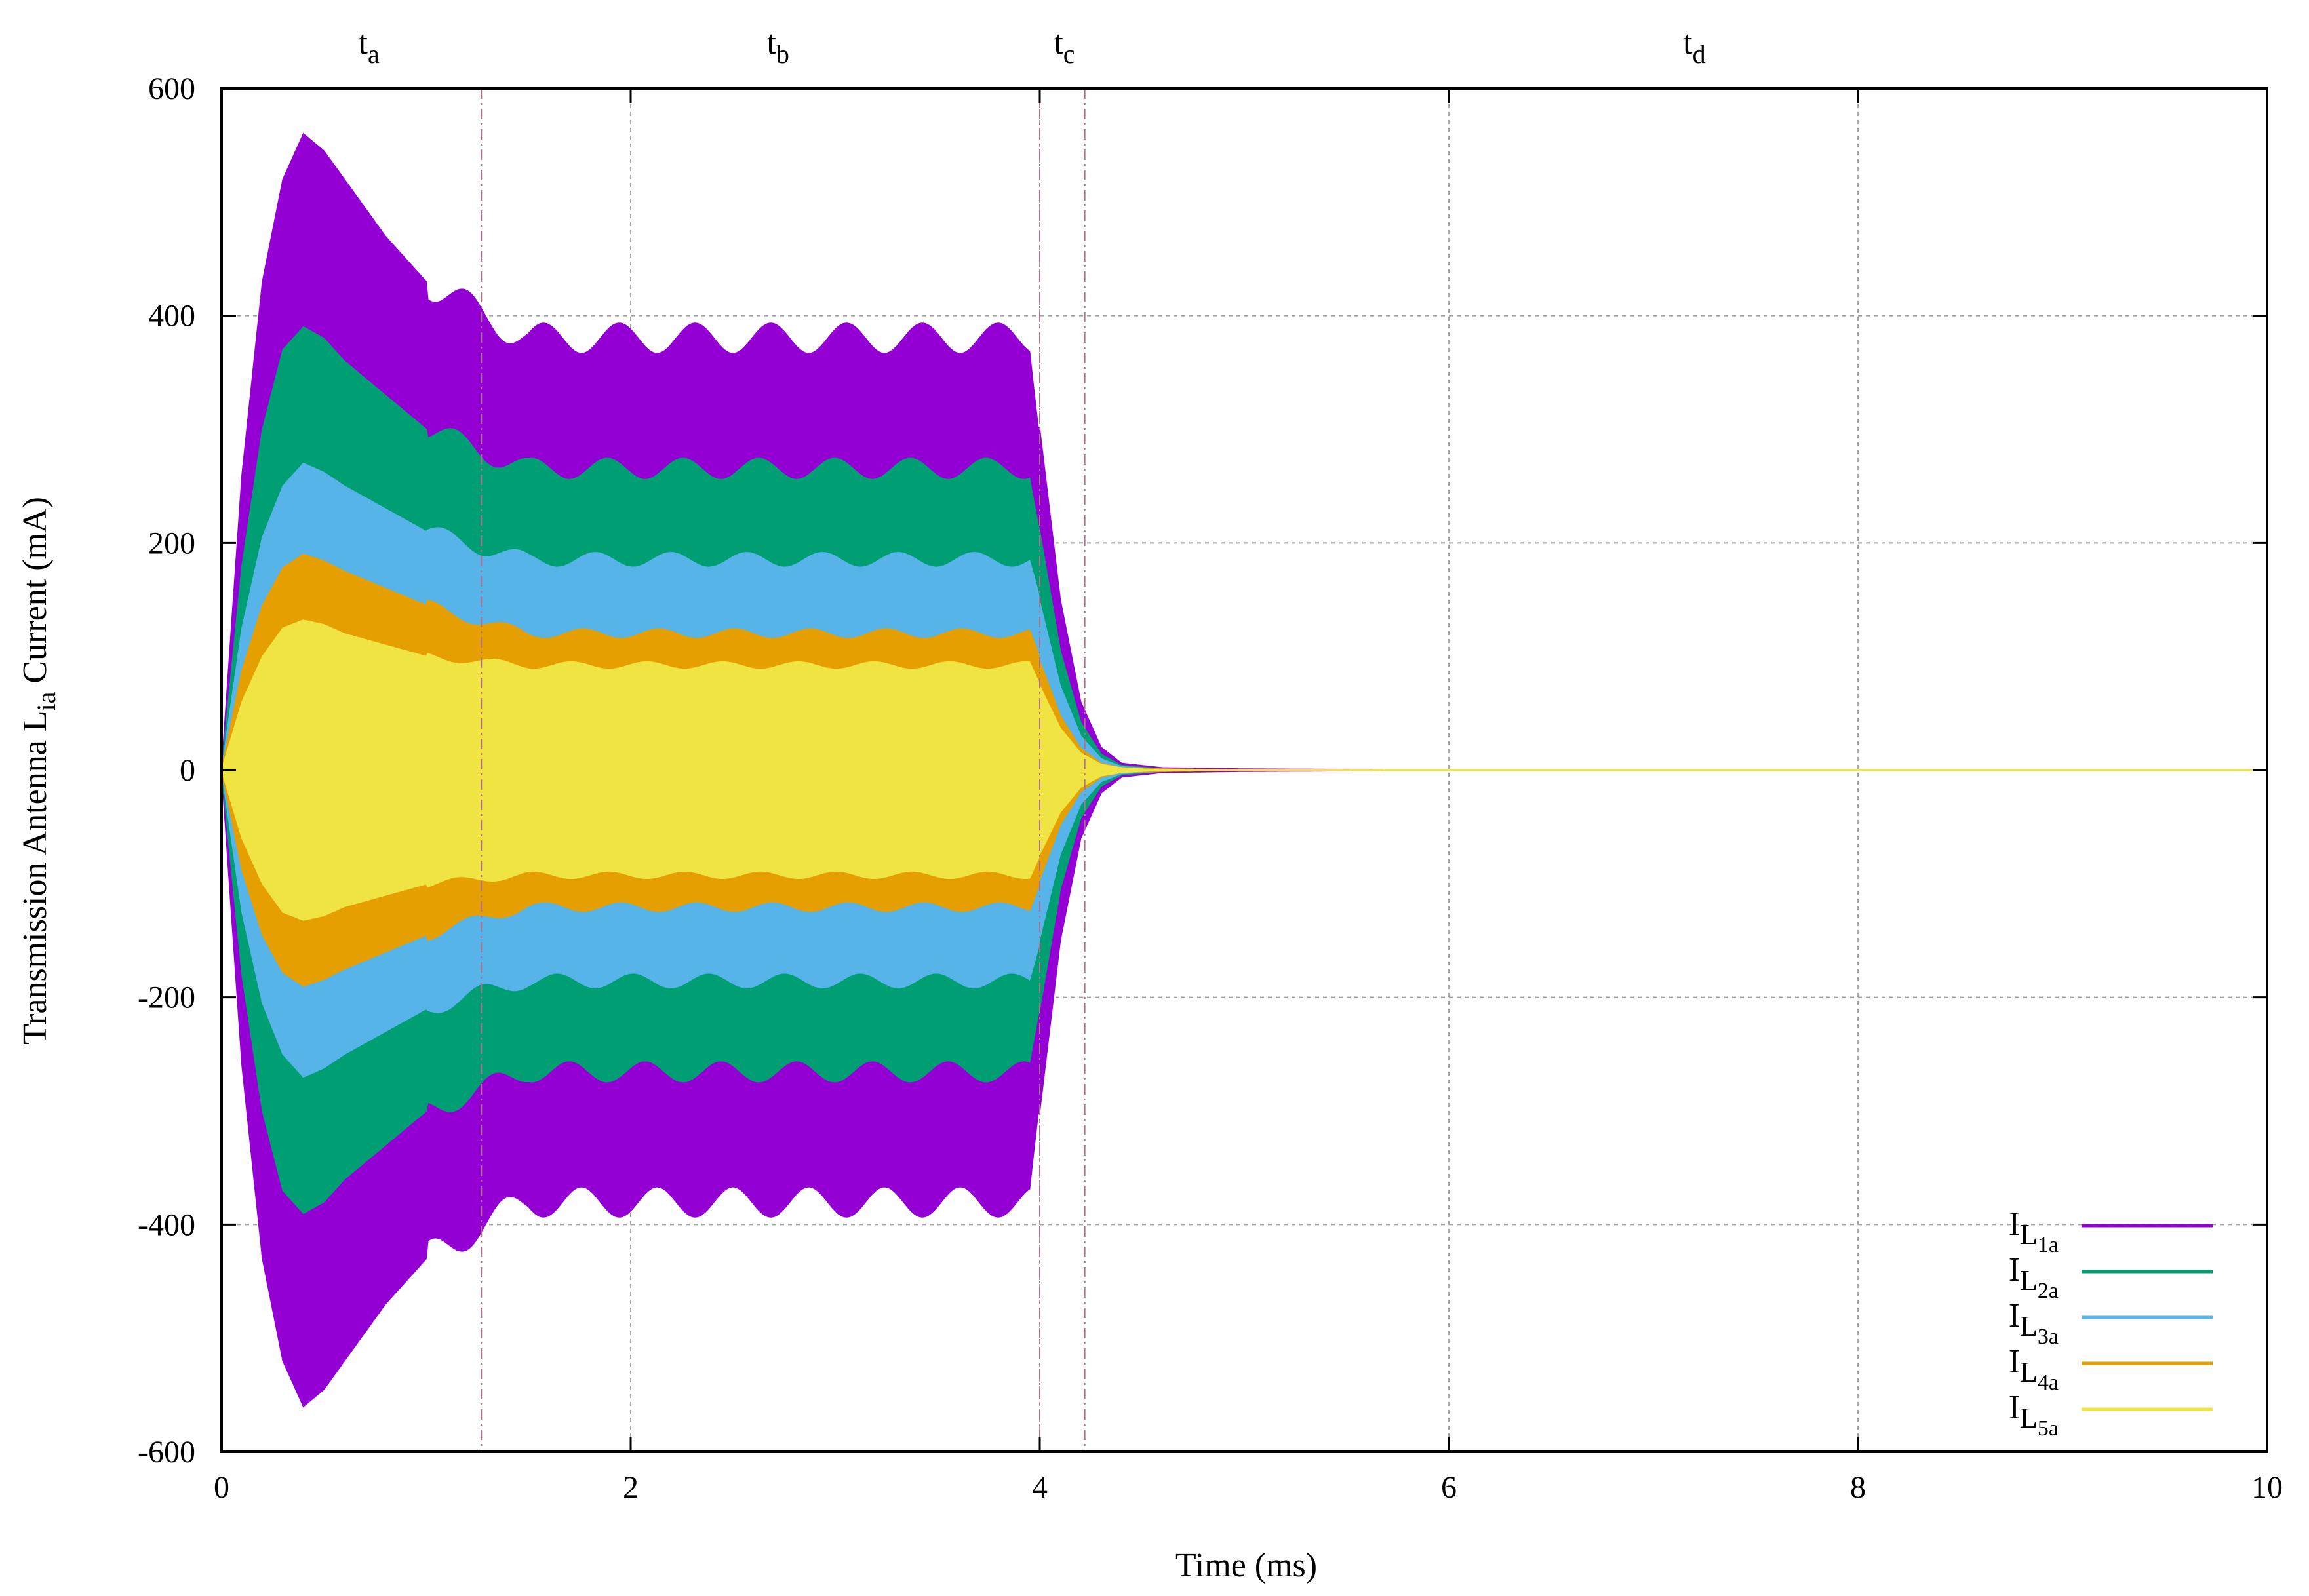  Describe the element at coordinates (2048, 1291) in the screenshot. I see `legend-label-subscript: 2a` at that location.